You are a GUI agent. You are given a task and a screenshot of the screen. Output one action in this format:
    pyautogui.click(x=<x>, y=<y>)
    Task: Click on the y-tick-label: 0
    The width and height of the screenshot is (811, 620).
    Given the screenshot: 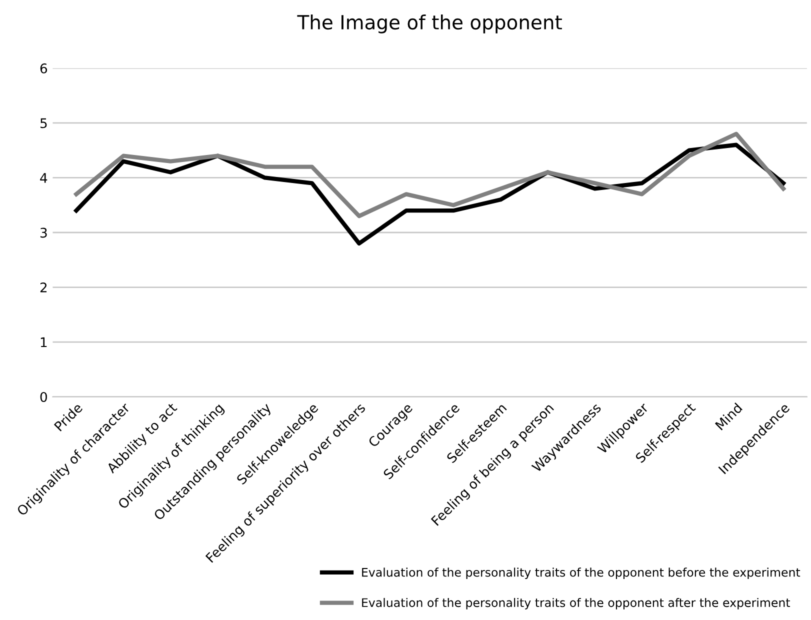 What is the action you would take?
    pyautogui.click(x=43, y=397)
    